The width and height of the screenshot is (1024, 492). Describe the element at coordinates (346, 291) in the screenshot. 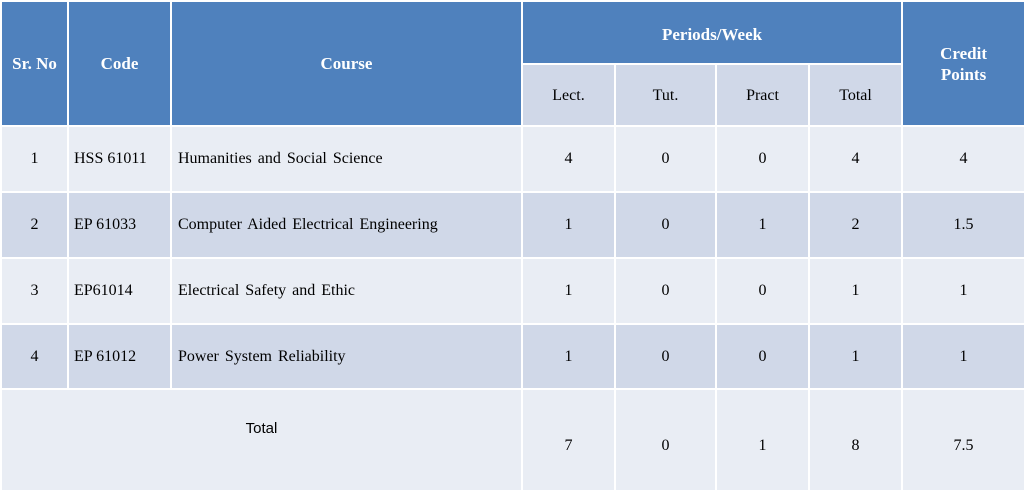

I see `cell-course: Electrical Safety and Ethic` at that location.